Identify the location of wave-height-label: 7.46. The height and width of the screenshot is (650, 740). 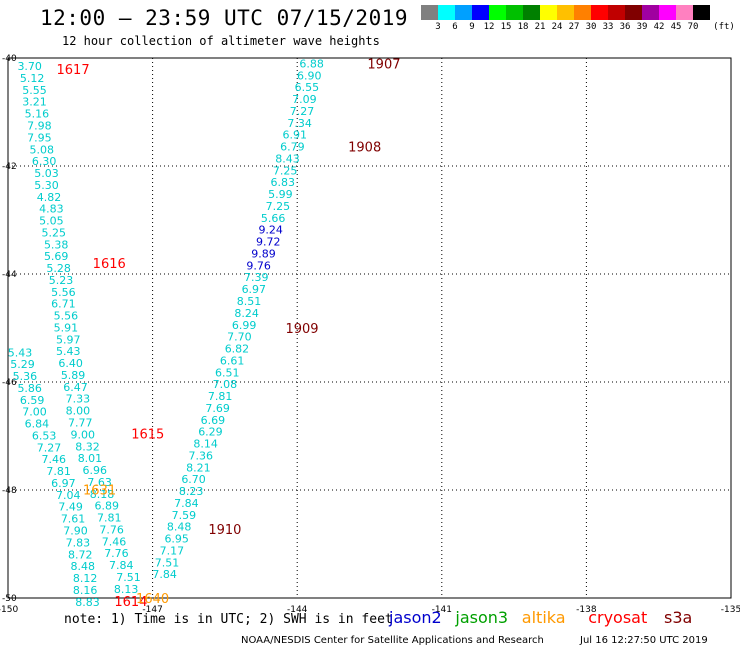
(114, 541).